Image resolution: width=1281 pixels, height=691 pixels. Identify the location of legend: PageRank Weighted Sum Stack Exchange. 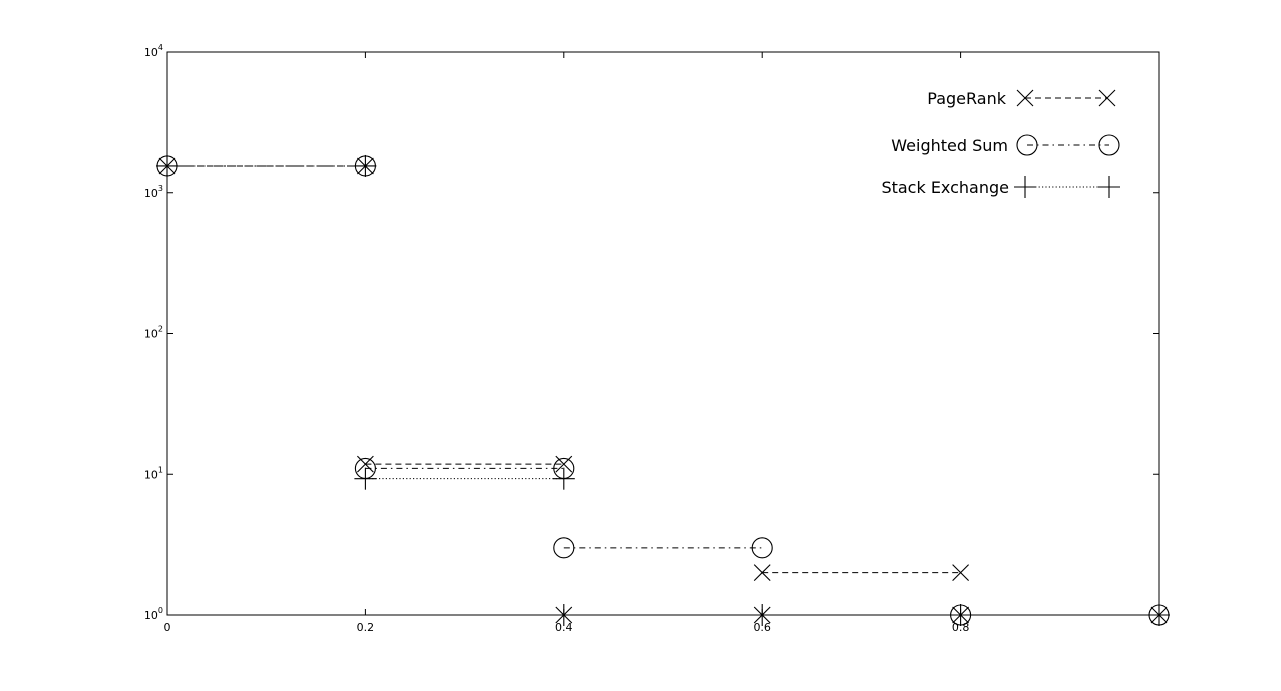
(1000, 143).